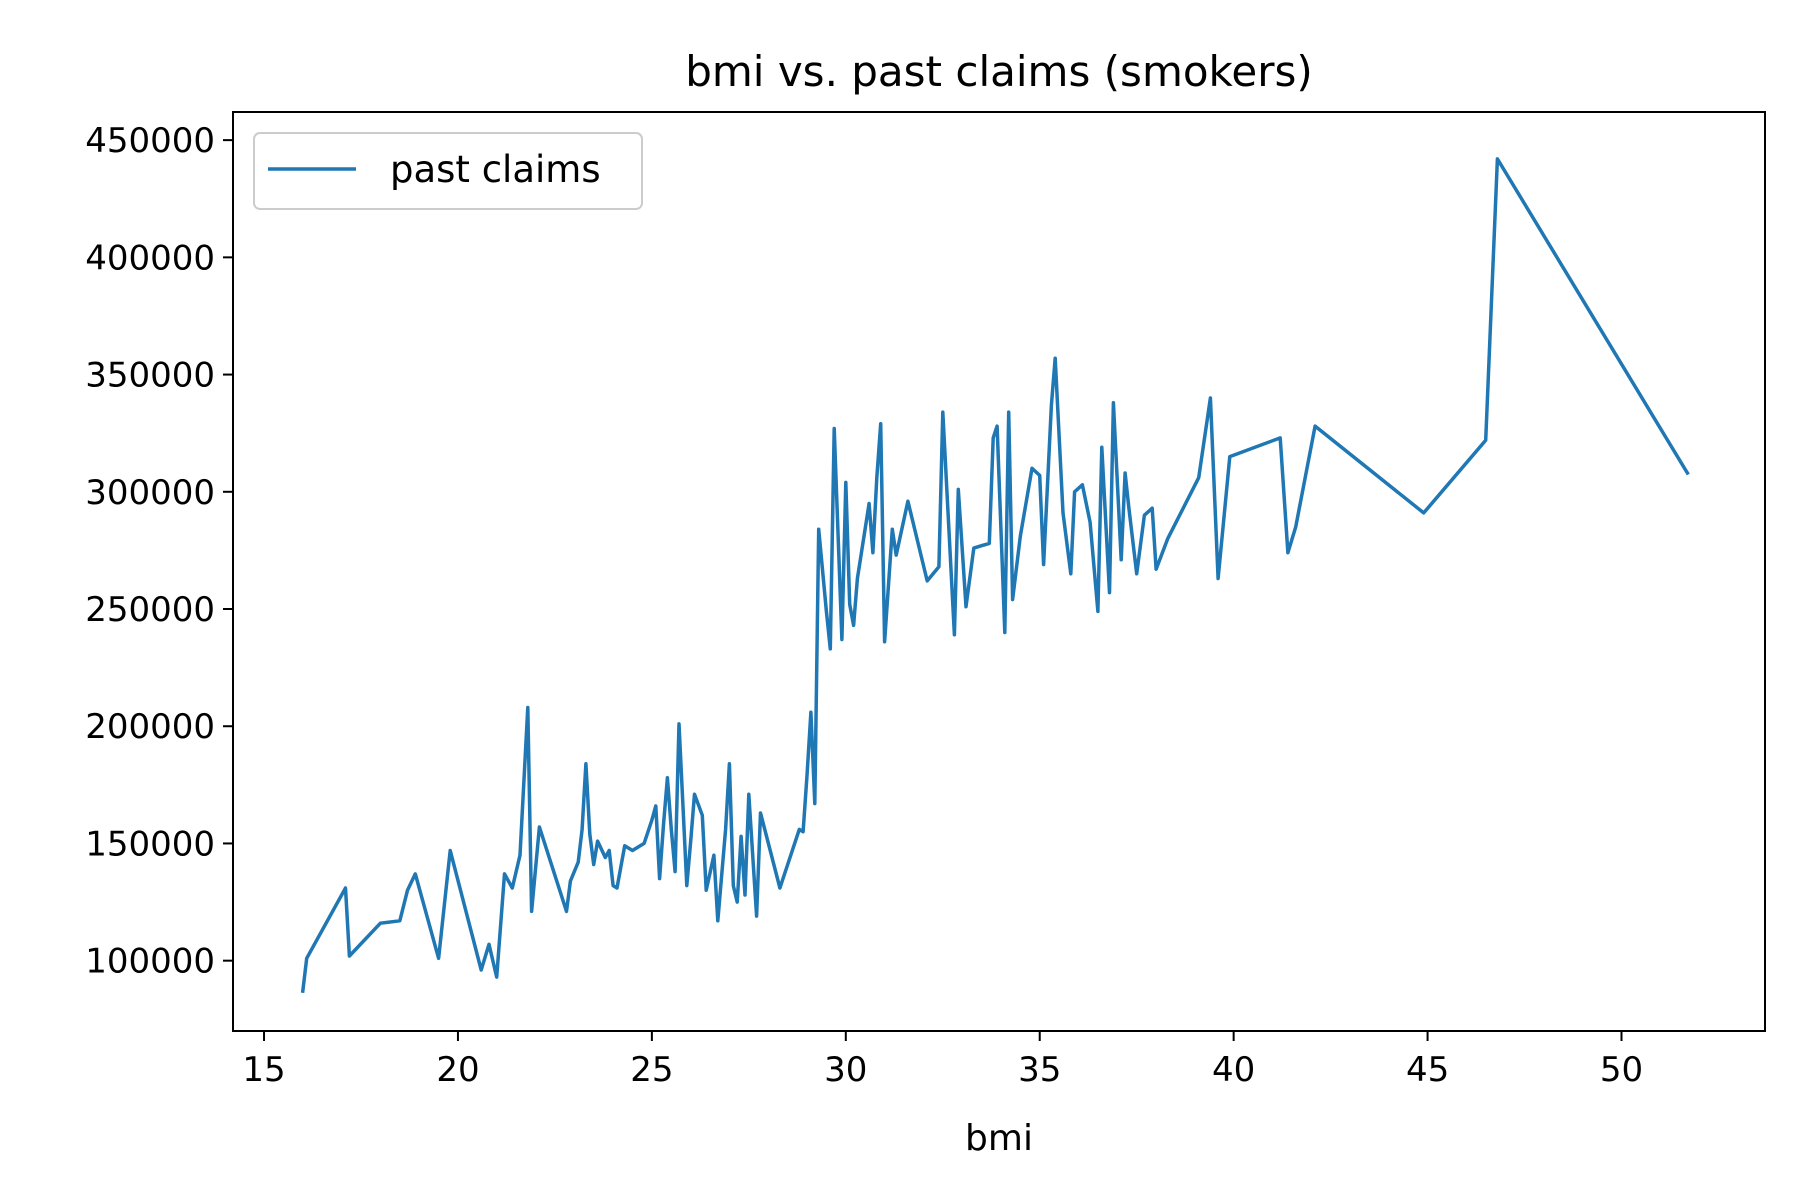 The image size is (1800, 1200). What do you see at coordinates (150, 727) in the screenshot?
I see `y-tick-label: 200000` at bounding box center [150, 727].